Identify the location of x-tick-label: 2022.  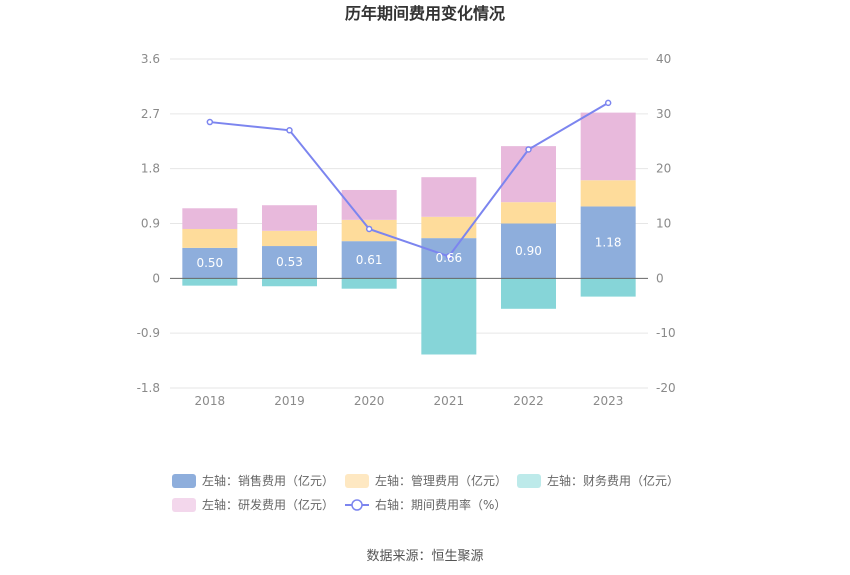
(528, 401).